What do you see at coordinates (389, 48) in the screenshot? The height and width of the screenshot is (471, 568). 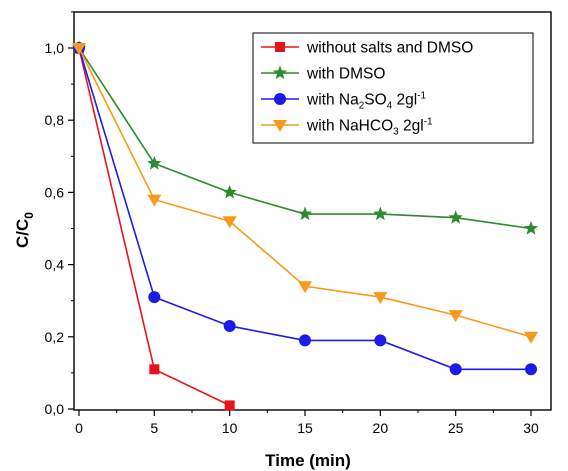 I see `legend-label: without salts and DMSO` at bounding box center [389, 48].